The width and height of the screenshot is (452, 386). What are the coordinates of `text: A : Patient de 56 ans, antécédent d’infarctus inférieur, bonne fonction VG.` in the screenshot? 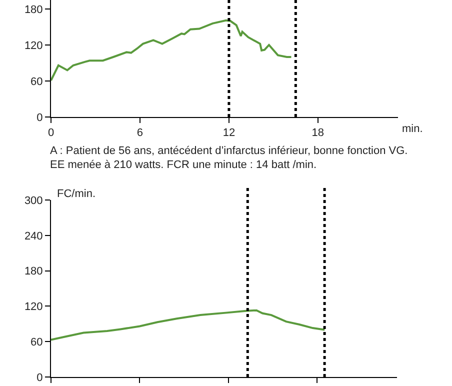 It's located at (229, 151).